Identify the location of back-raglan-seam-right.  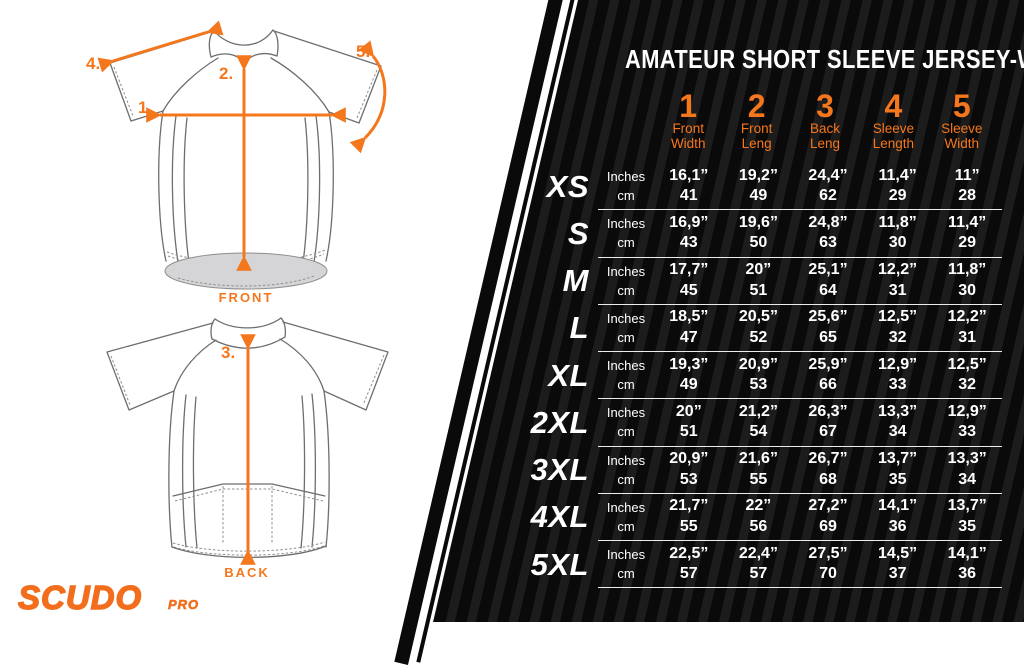
(302, 365).